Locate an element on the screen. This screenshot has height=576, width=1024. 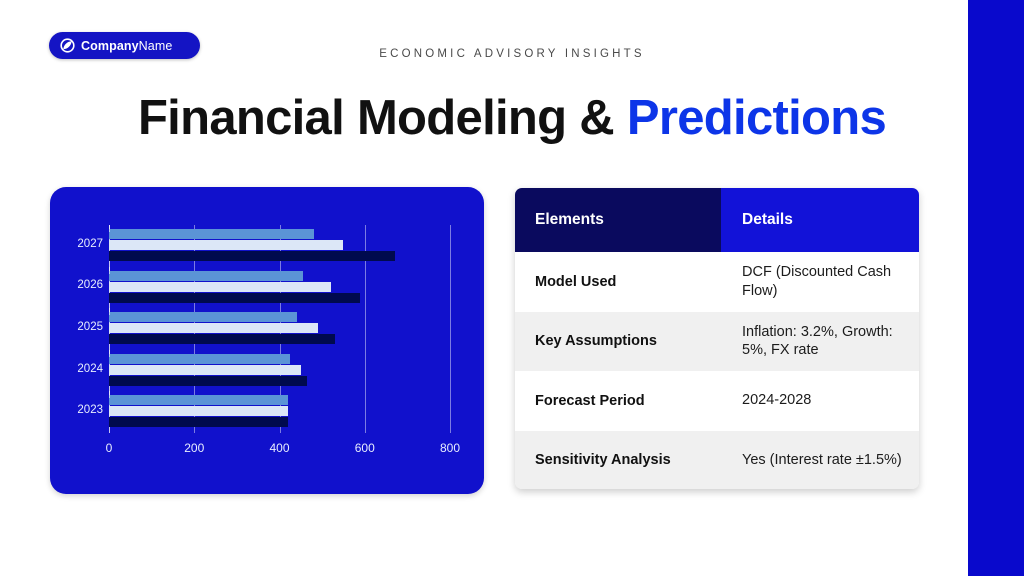
tick-stub-2024 is located at coordinates (109, 353).